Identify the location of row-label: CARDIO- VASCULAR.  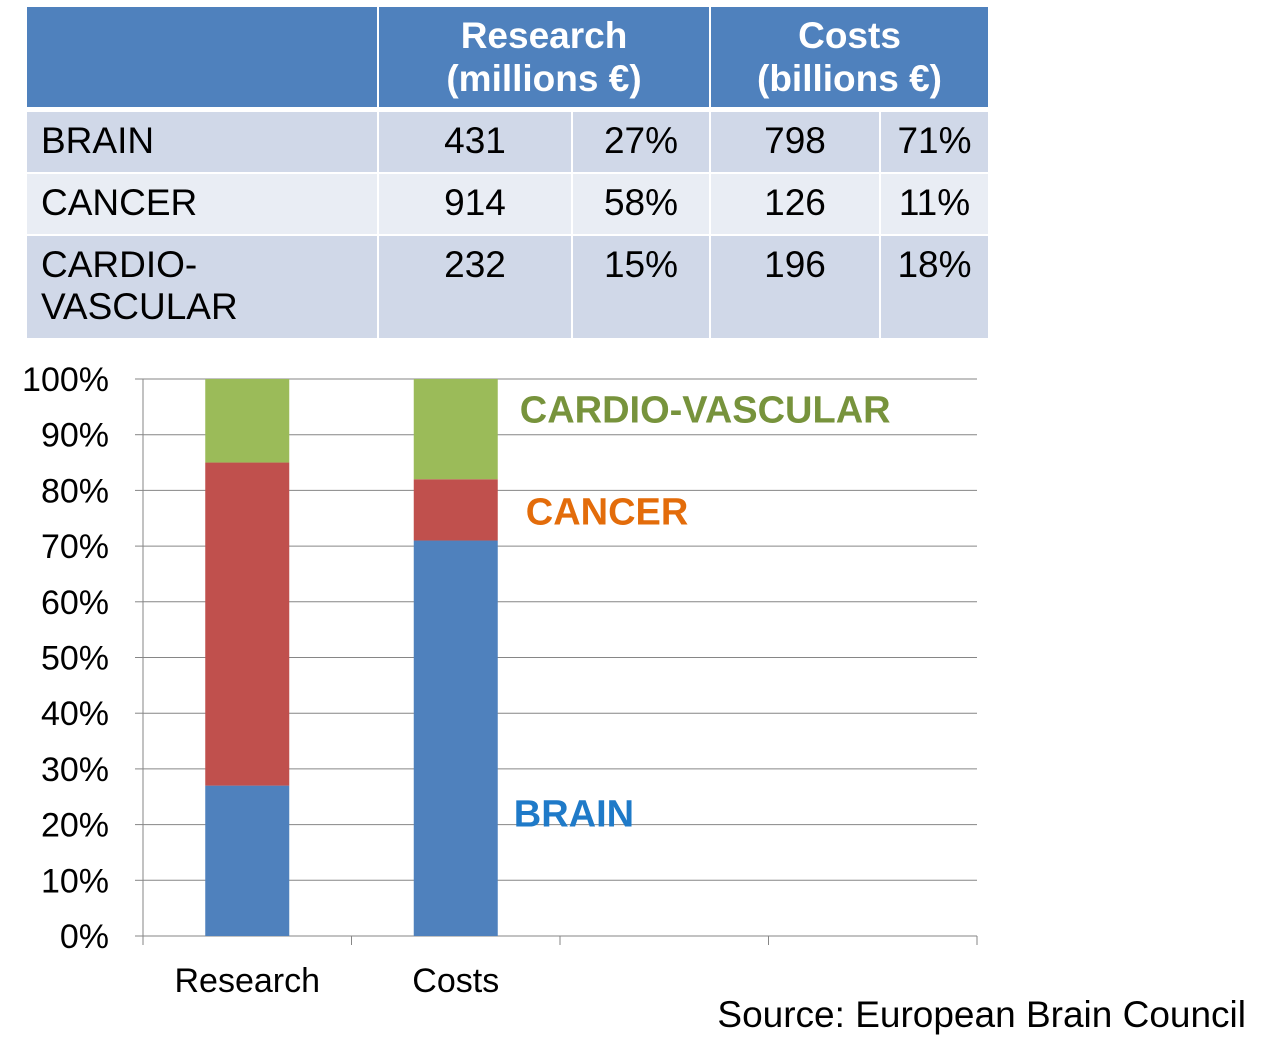
(202, 287).